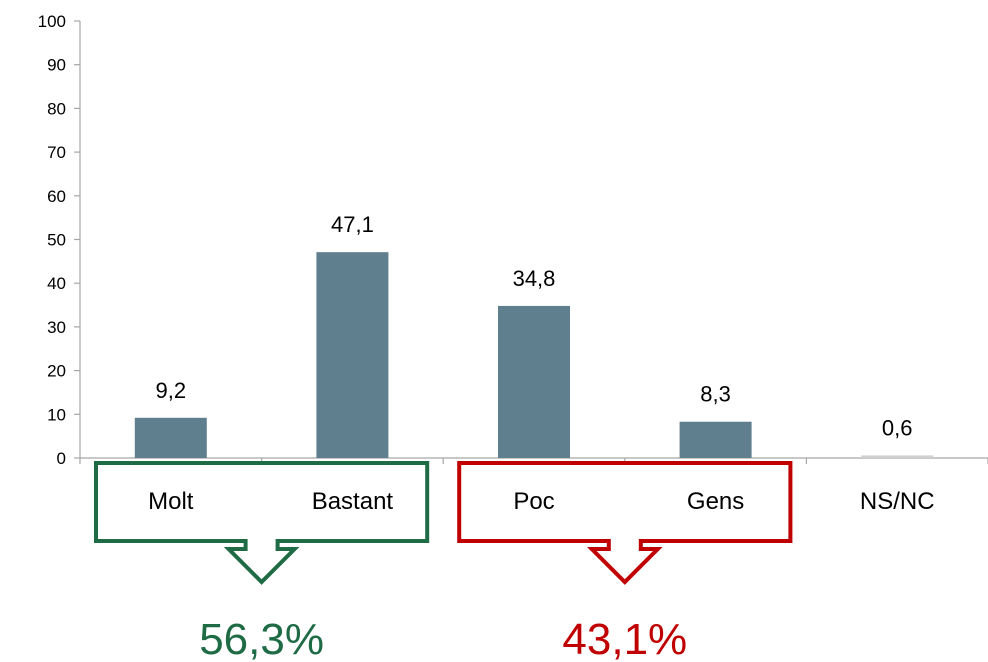  I want to click on category-labels: Molt Bastant Poc Gens NS/NC, so click(541, 501).